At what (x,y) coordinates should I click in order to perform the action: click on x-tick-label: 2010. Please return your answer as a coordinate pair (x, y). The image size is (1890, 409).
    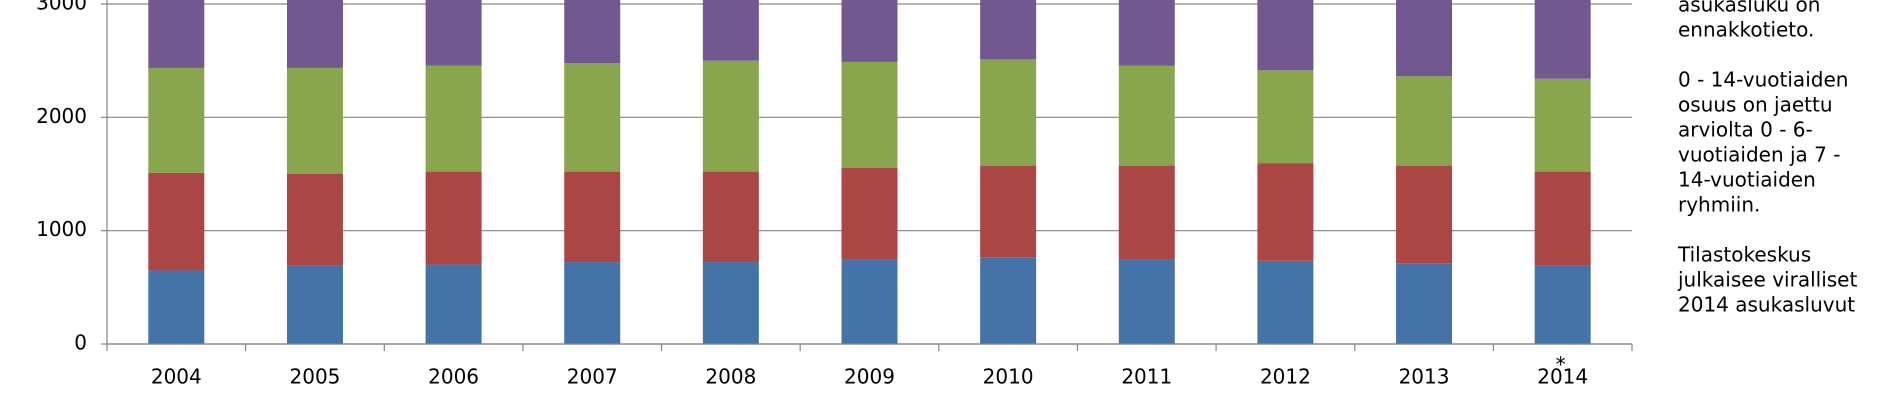
    Looking at the image, I should click on (1008, 377).